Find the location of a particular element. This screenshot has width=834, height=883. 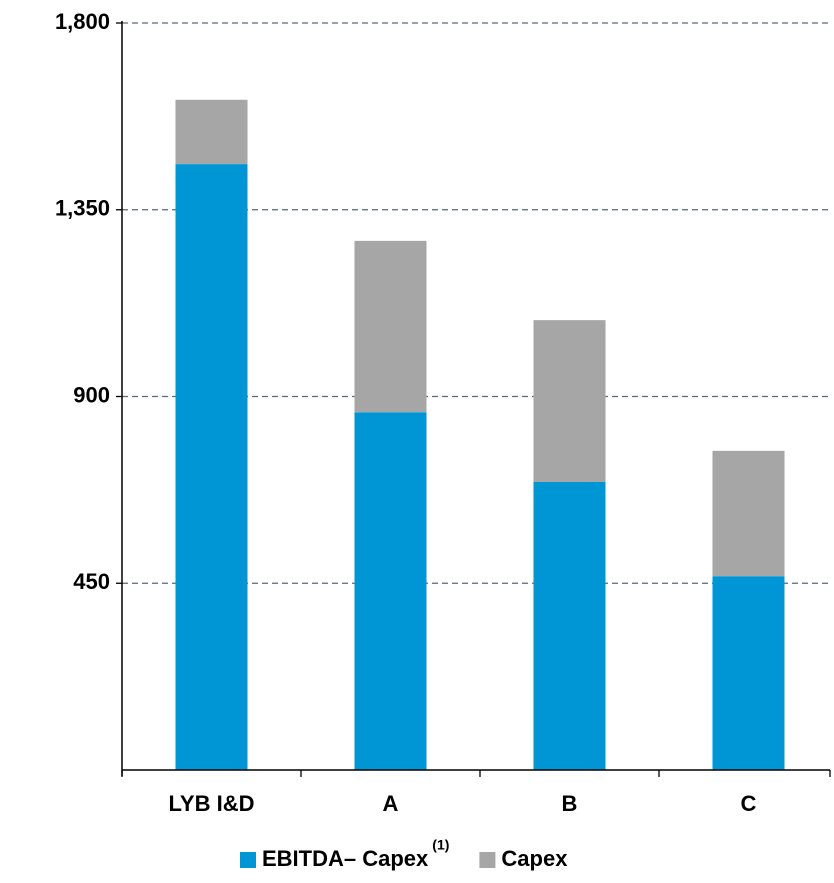

legend-superscript: (1) is located at coordinates (440, 845).